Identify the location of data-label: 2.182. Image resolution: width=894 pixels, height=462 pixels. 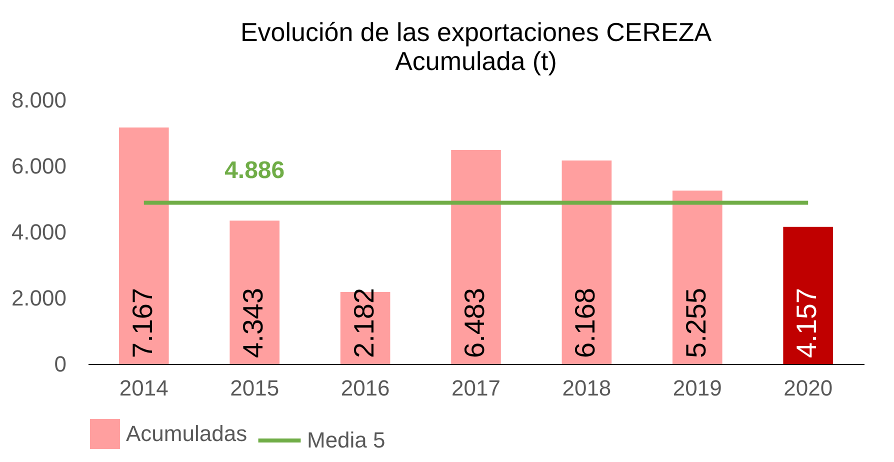
(364, 323).